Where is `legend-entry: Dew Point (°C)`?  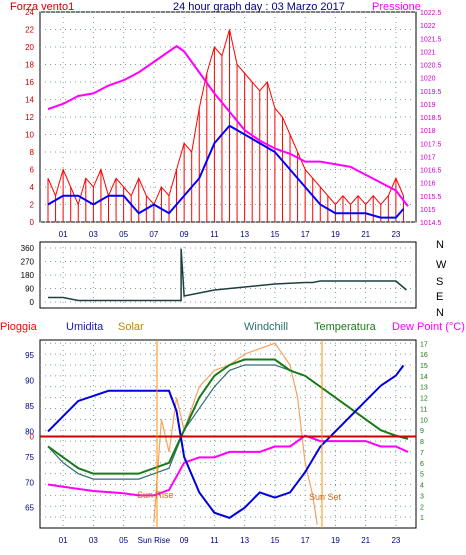 legend-entry: Dew Point (°C) is located at coordinates (428, 327).